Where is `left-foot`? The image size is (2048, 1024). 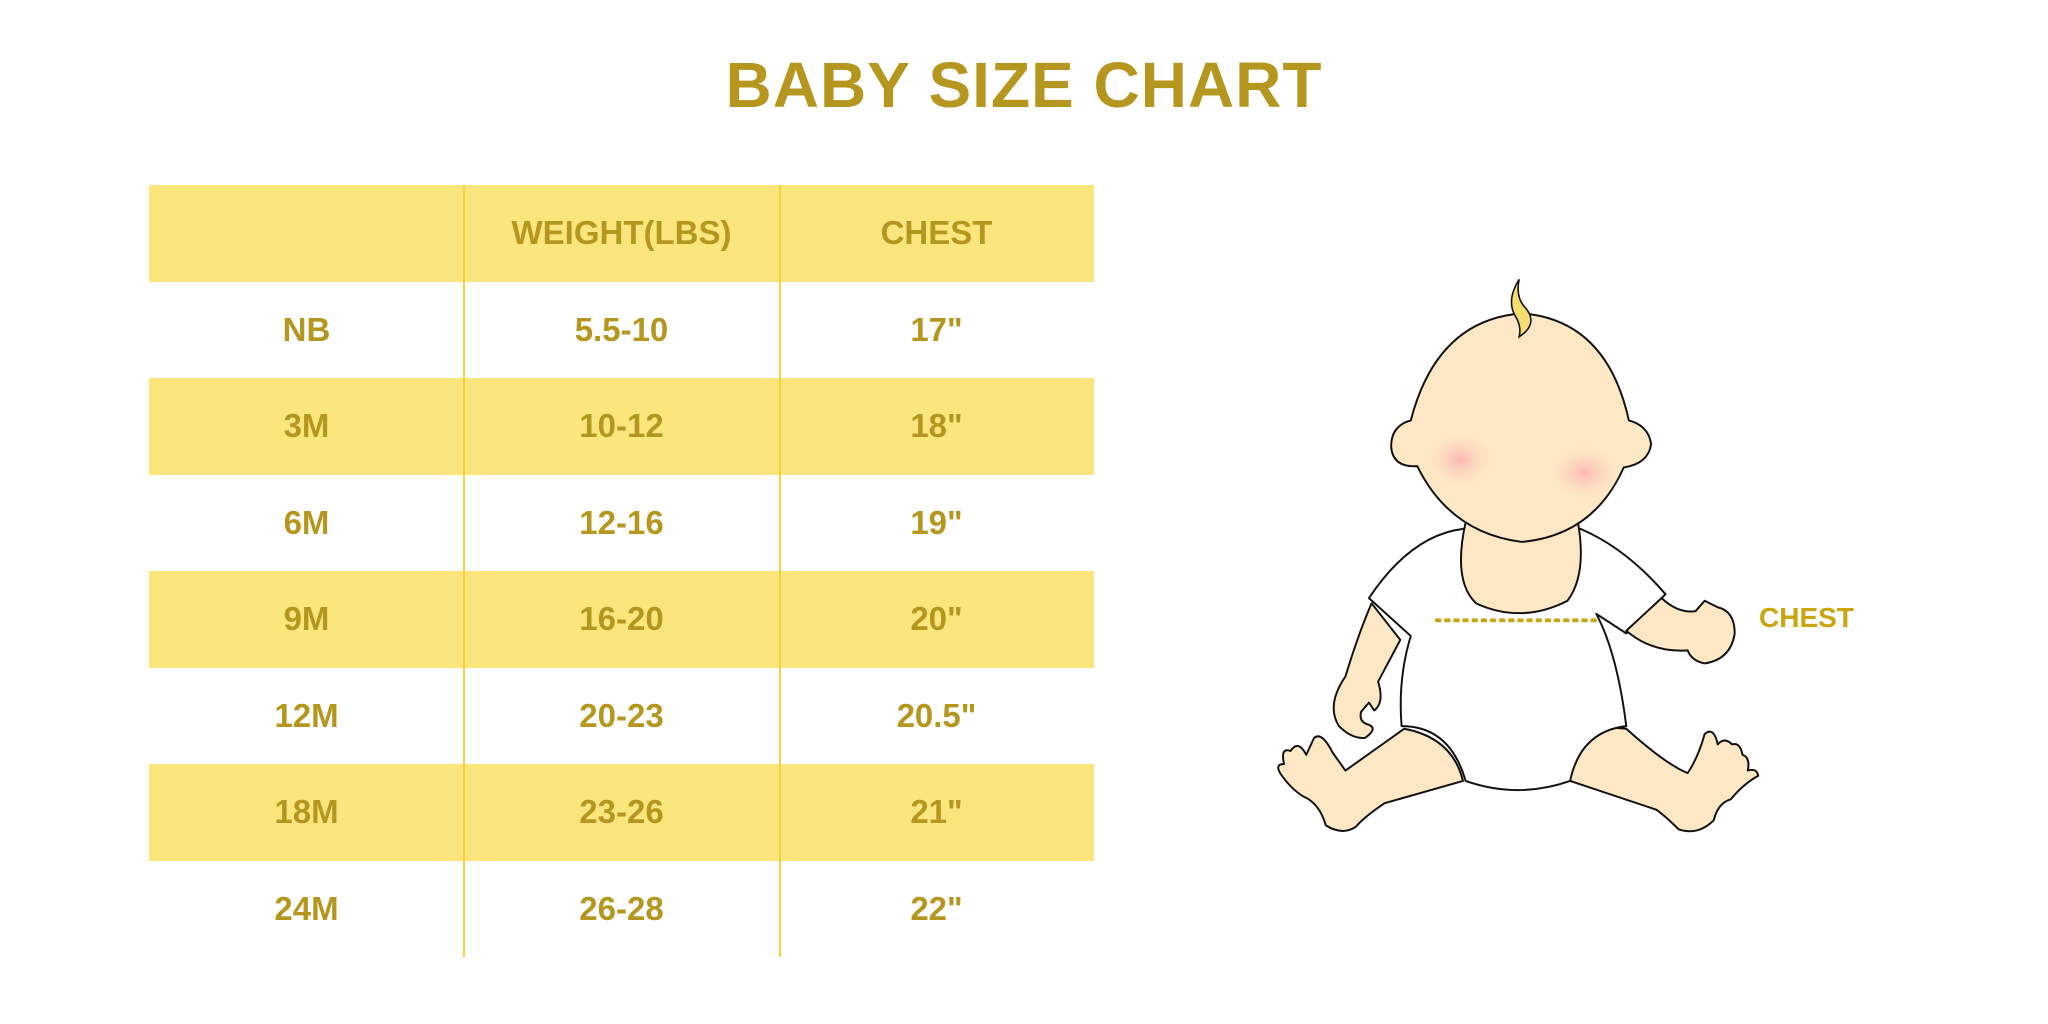
left-foot is located at coordinates (1370, 779).